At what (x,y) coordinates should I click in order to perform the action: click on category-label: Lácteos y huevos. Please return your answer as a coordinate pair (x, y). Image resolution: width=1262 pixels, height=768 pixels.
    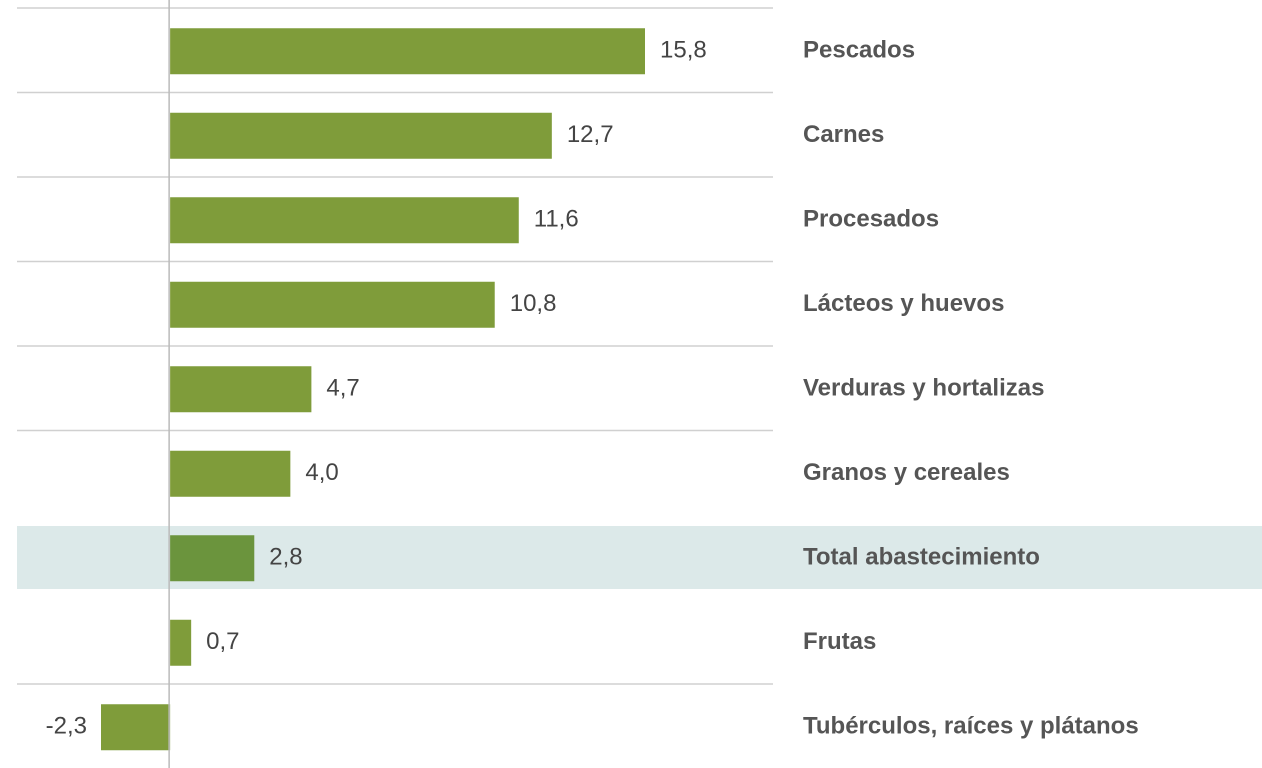
    Looking at the image, I should click on (903, 303).